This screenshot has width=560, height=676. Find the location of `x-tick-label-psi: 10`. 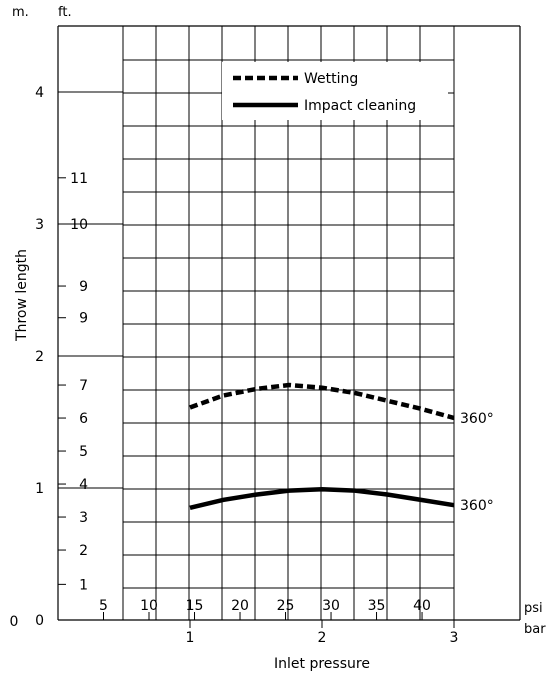

x-tick-label-psi: 10 is located at coordinates (149, 606).